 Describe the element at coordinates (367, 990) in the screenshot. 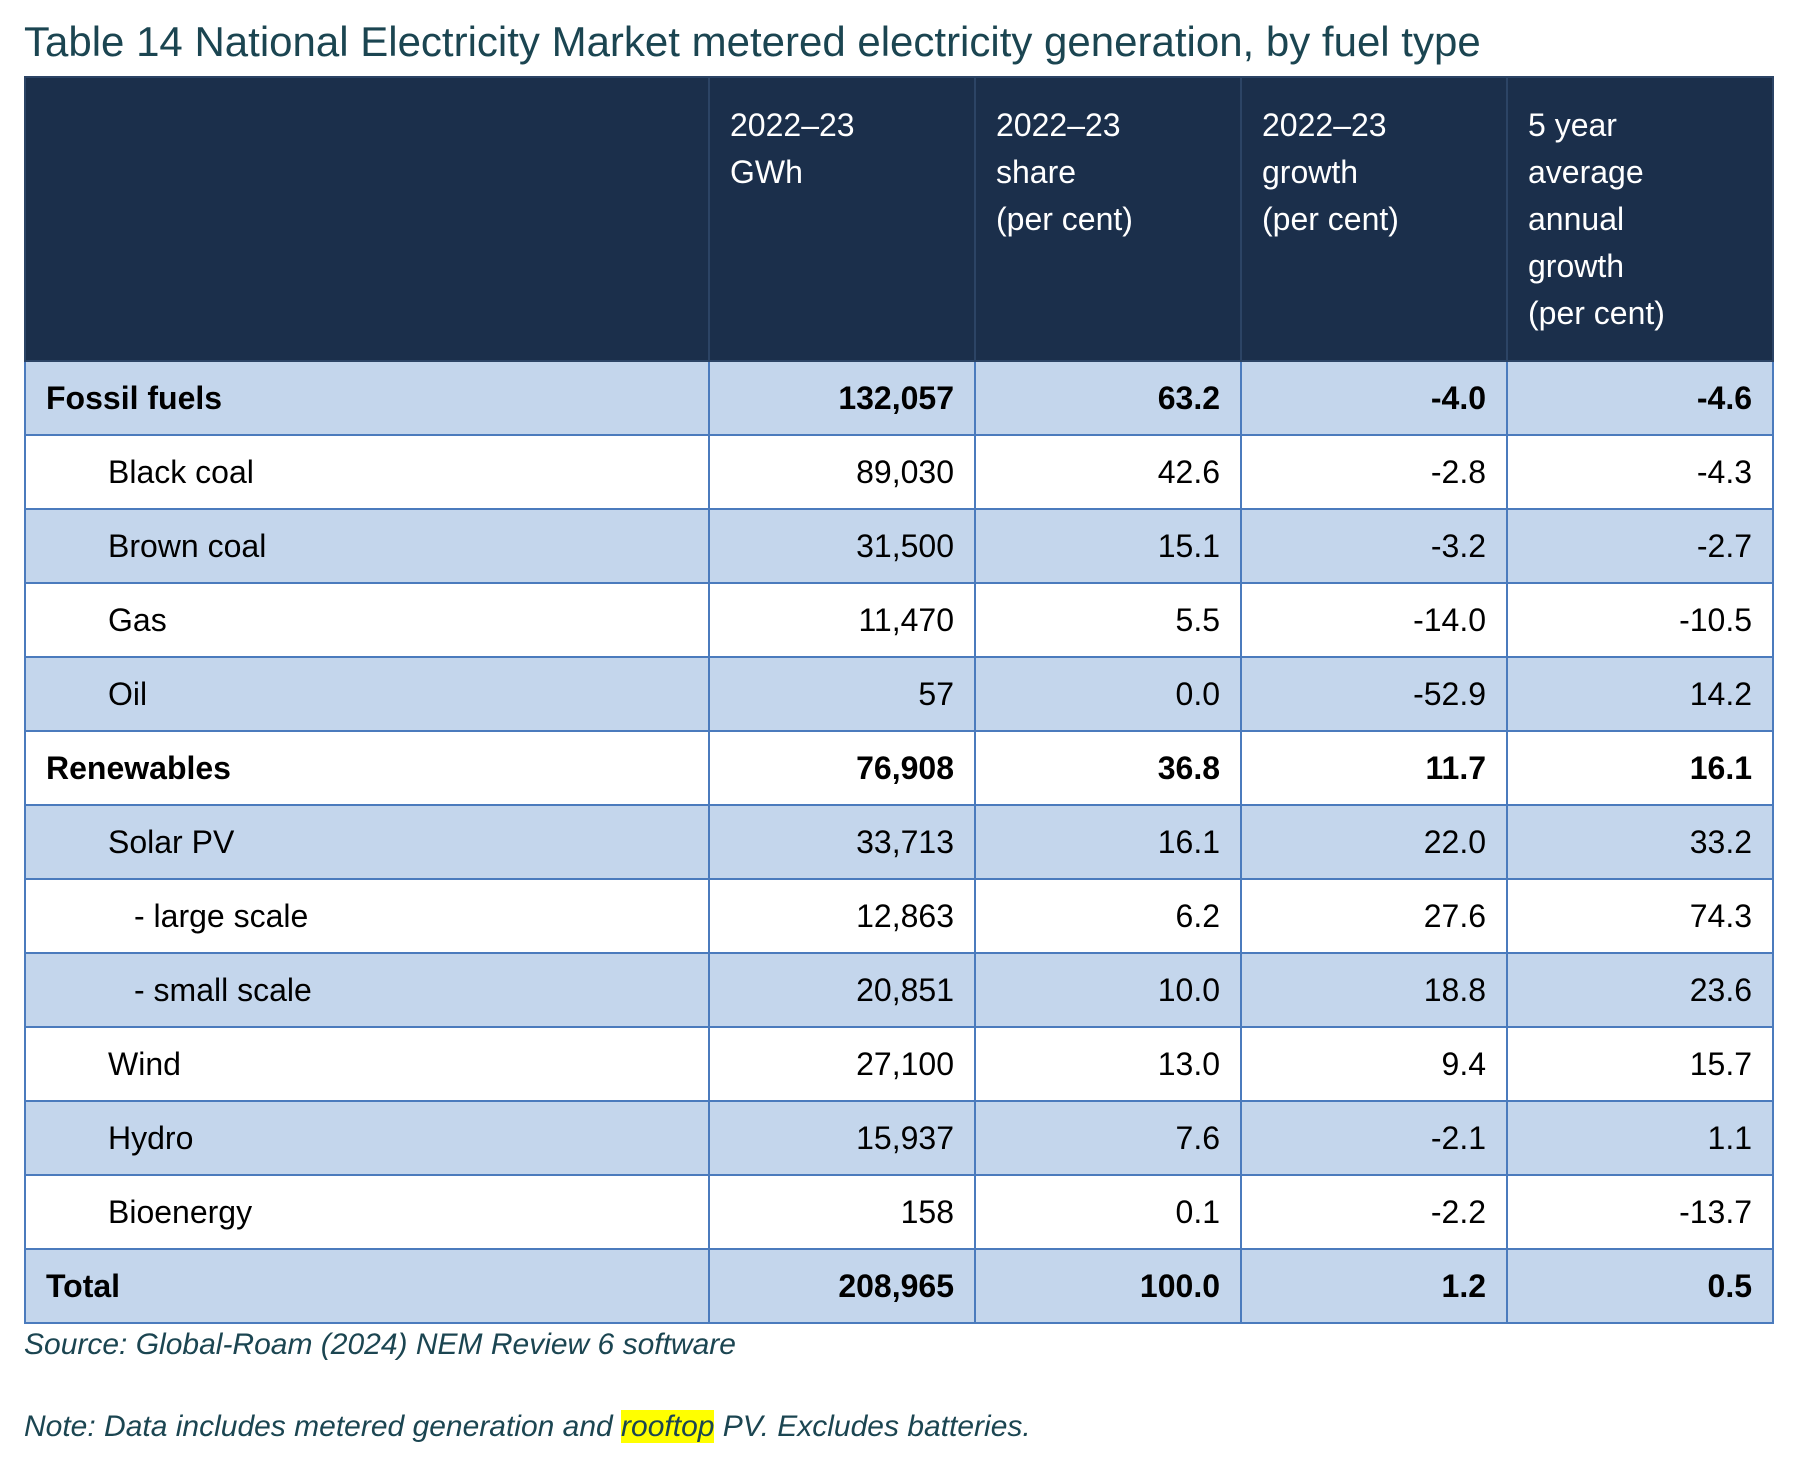

I see `row-label: - small scale` at that location.